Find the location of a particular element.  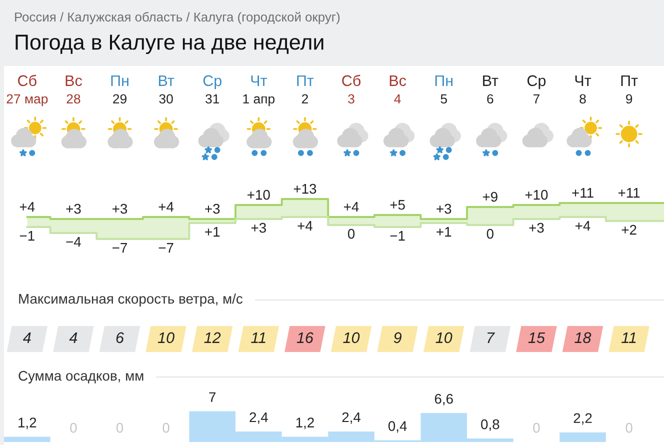

text: Максимальная скорость ветра, м/с is located at coordinates (131, 300).